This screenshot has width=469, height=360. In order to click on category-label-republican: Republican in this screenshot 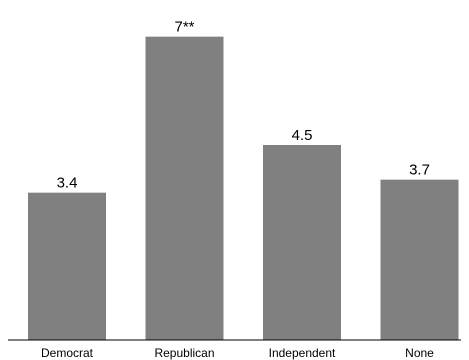, I will do `click(184, 353)`.